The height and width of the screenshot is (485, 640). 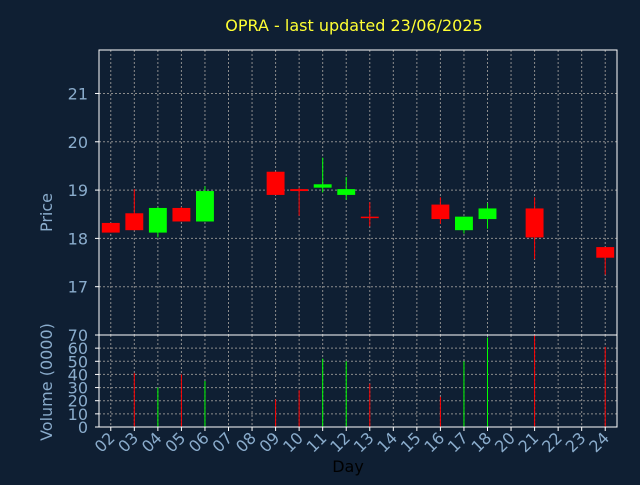 What do you see at coordinates (78, 401) in the screenshot?
I see `volume-tick-label: 20` at bounding box center [78, 401].